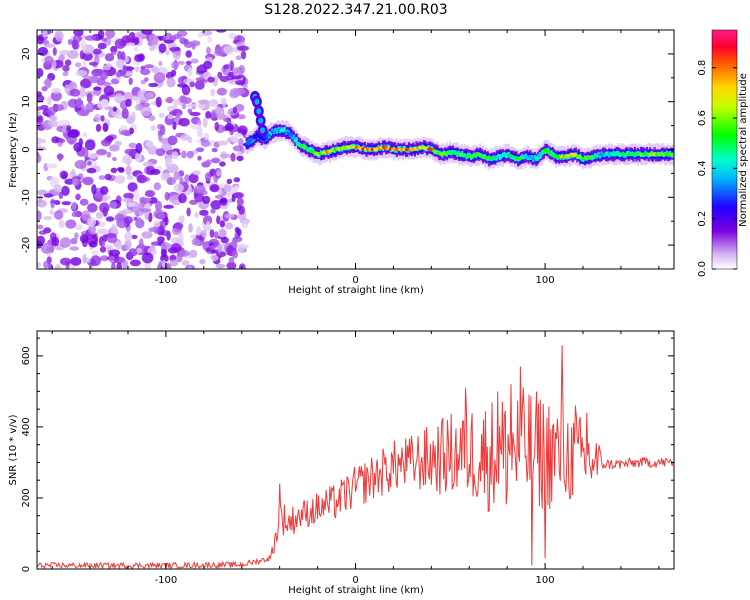  Describe the element at coordinates (26, 355) in the screenshot. I see `snr-y-tick-label: 600` at that location.